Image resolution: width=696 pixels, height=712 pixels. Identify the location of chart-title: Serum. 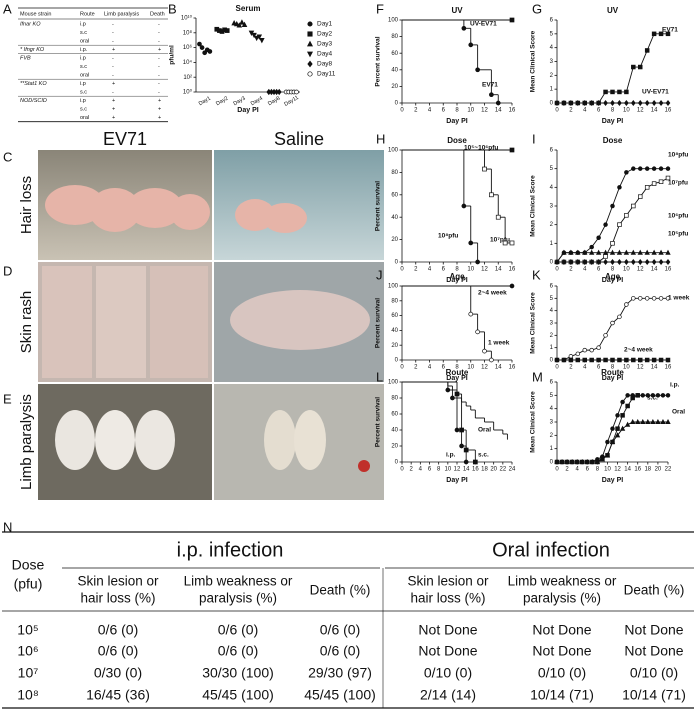
(248, 8).